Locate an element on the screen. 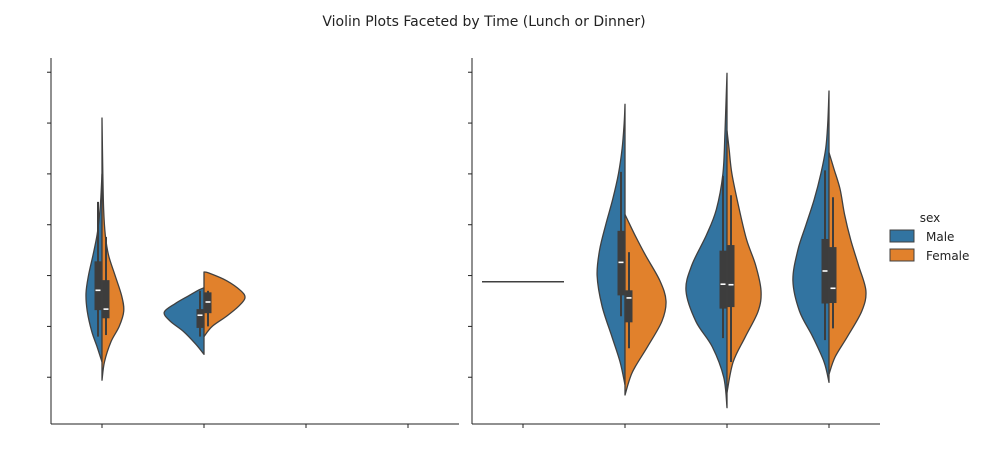 The height and width of the screenshot is (472, 990). legend-title: sex is located at coordinates (930, 218).